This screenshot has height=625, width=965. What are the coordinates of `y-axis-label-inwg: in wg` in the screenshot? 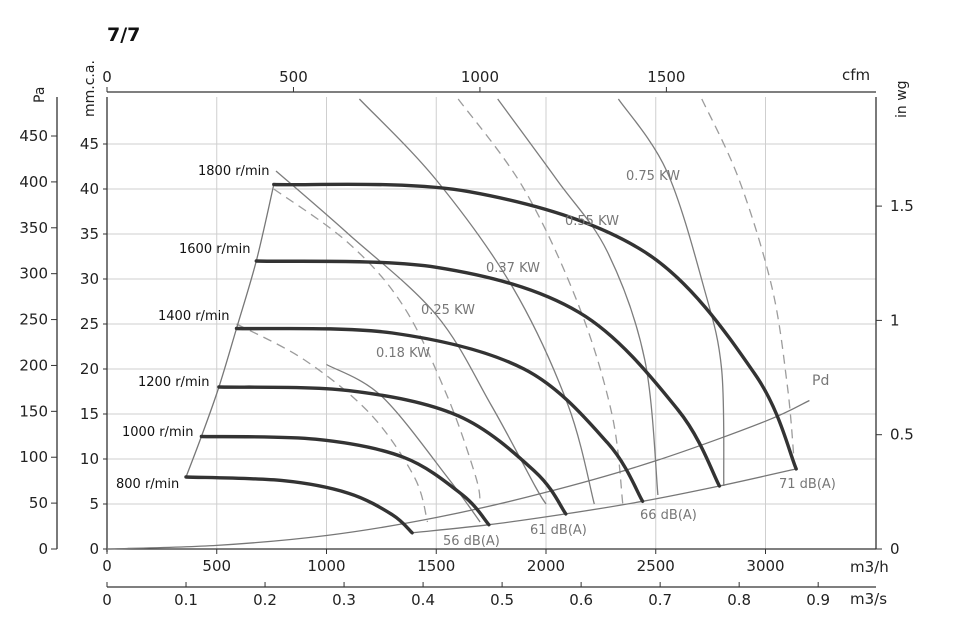 It's located at (902, 99).